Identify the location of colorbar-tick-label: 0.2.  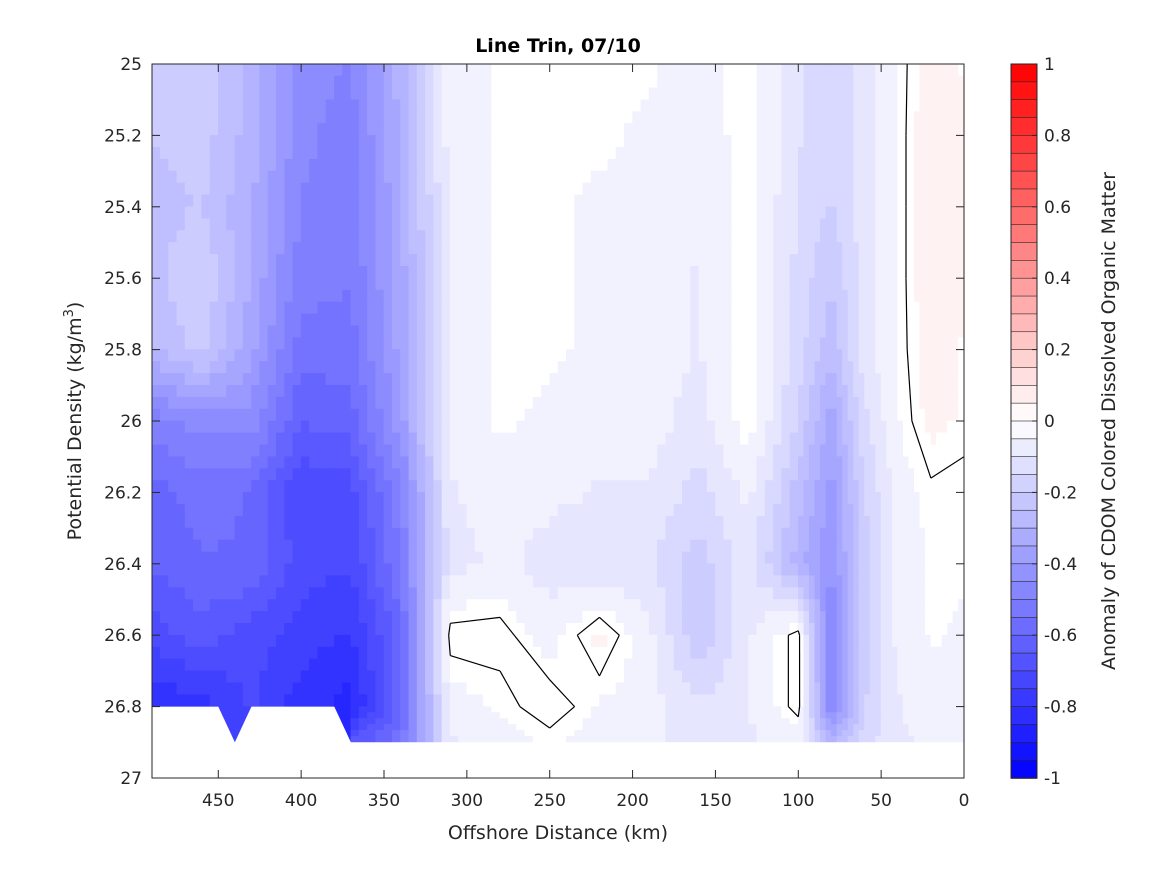
(1057, 351).